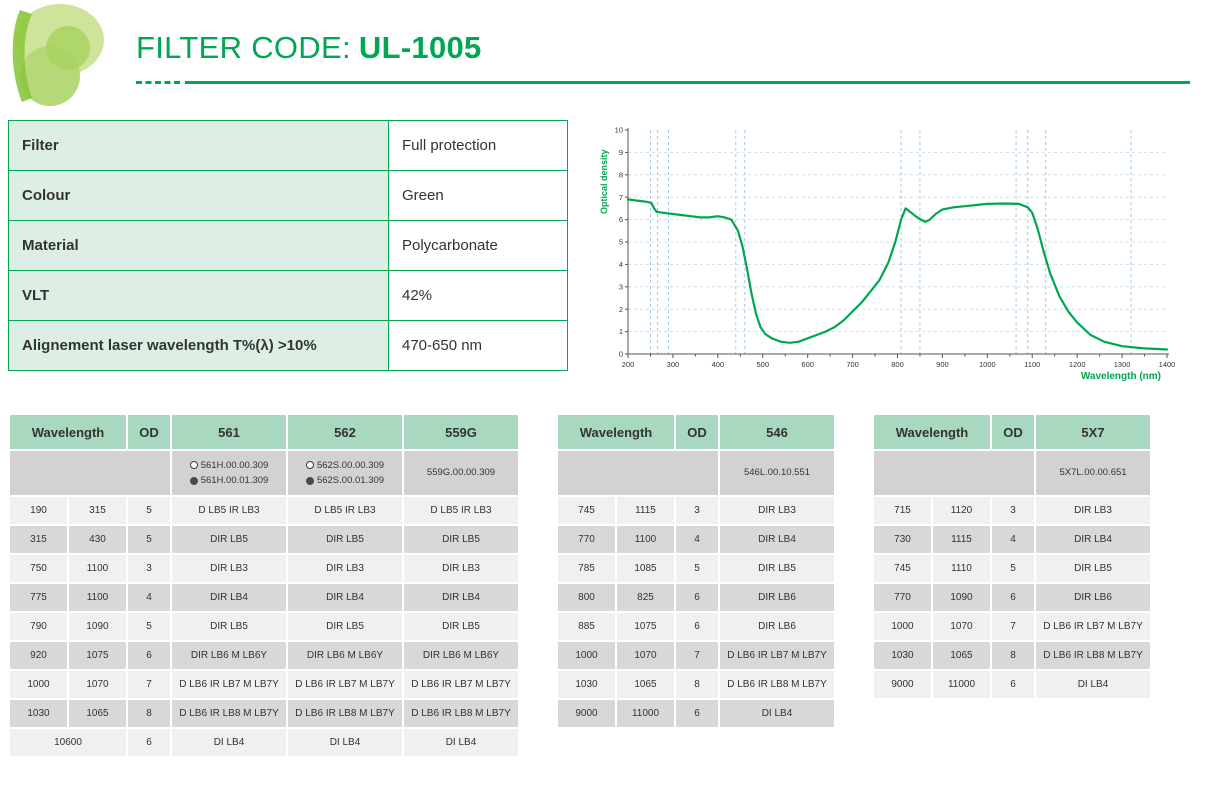 This screenshot has height=800, width=1216. Describe the element at coordinates (621, 197) in the screenshot. I see `y-tick-label: 7` at that location.